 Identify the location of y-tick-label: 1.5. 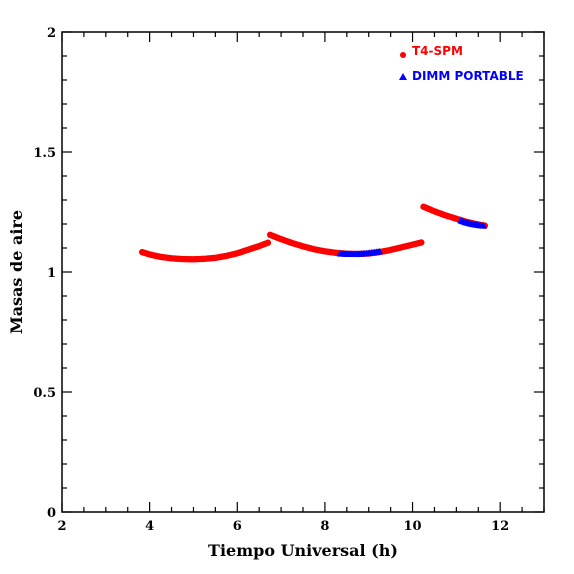
(44, 153).